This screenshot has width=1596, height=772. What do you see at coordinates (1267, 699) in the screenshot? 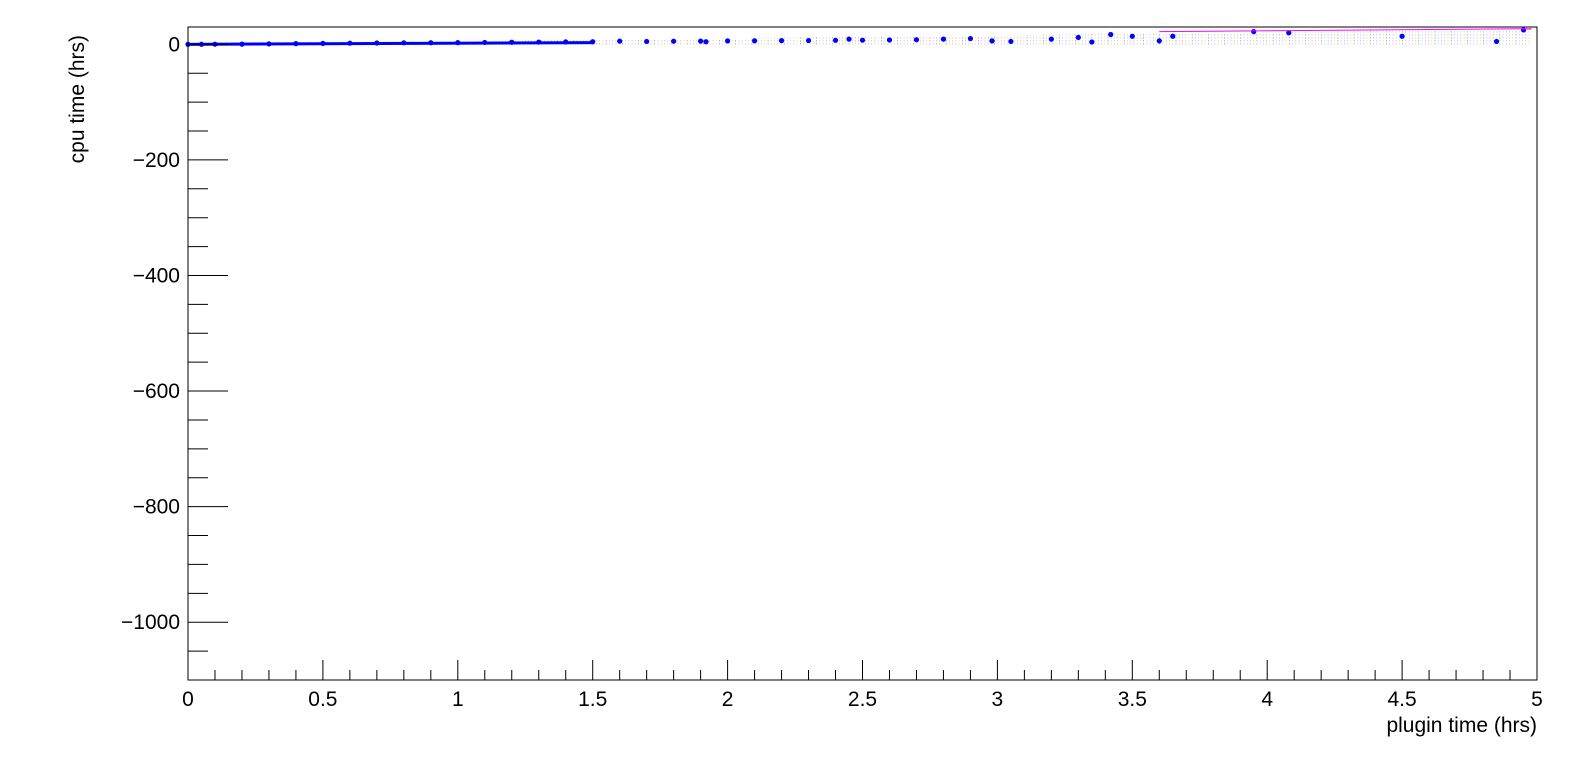
I see `x-tick-label: 4` at bounding box center [1267, 699].